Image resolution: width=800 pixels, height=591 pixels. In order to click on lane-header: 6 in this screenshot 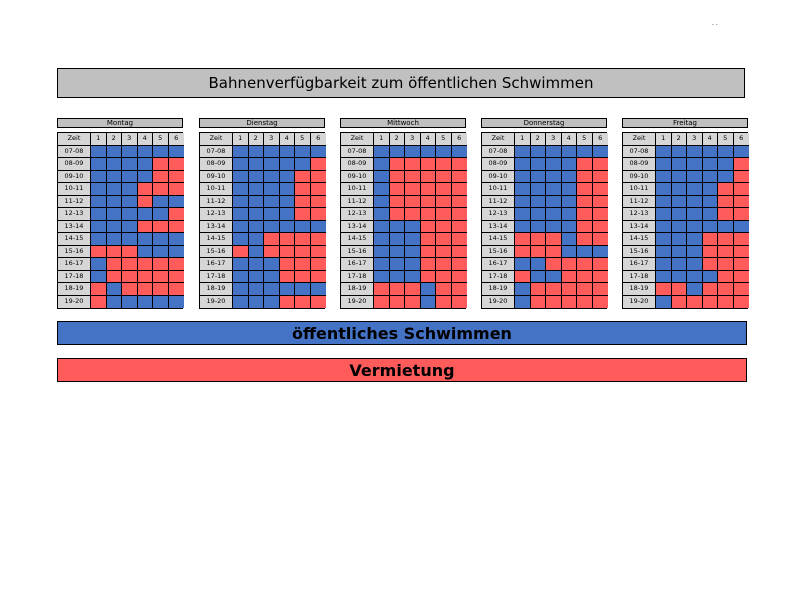, I will do `click(176, 139)`.